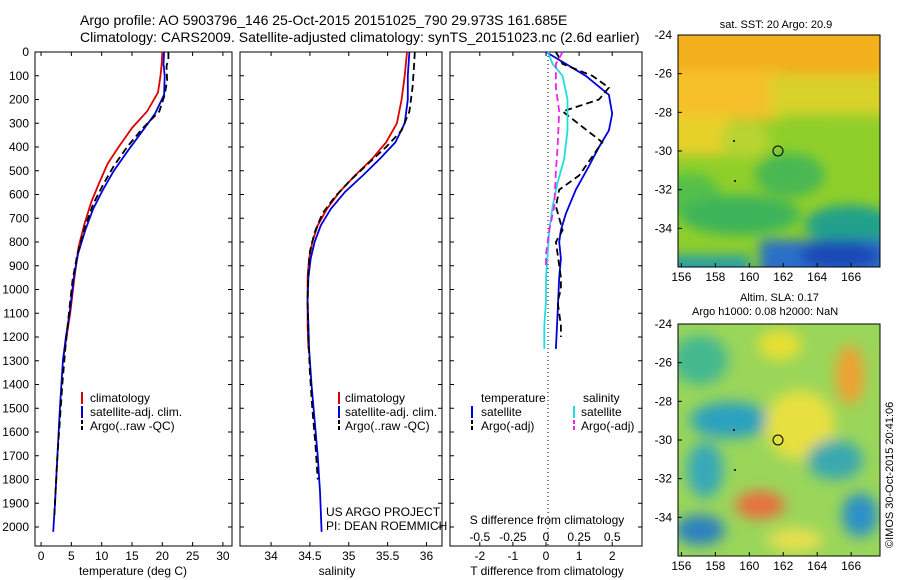 The width and height of the screenshot is (900, 580). Describe the element at coordinates (664, 112) in the screenshot. I see `lat-tick-label: -28` at that location.